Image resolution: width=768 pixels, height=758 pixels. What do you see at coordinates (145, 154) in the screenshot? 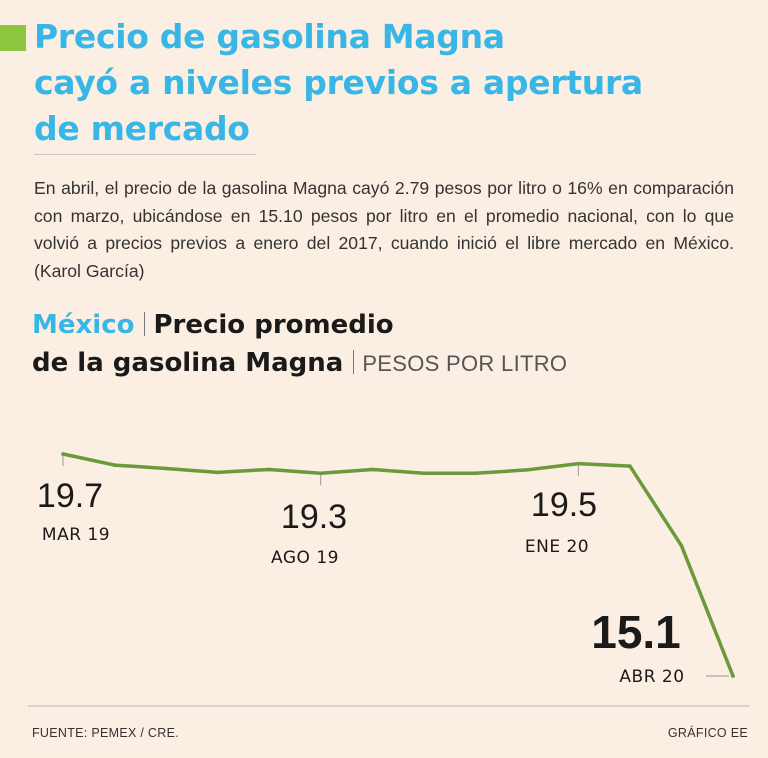
I see `headline-divider` at bounding box center [145, 154].